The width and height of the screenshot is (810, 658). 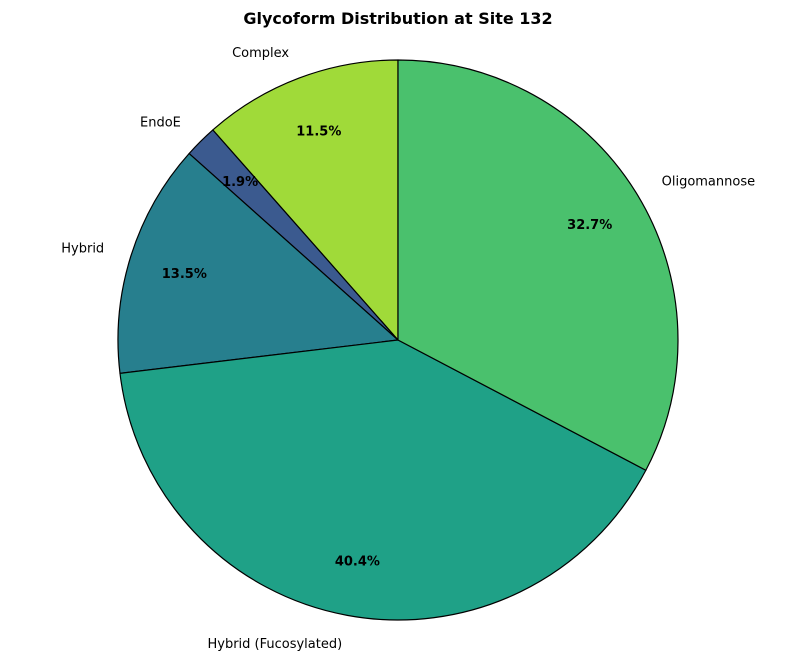 I want to click on pct-label-complex: 11.5%, so click(x=318, y=131).